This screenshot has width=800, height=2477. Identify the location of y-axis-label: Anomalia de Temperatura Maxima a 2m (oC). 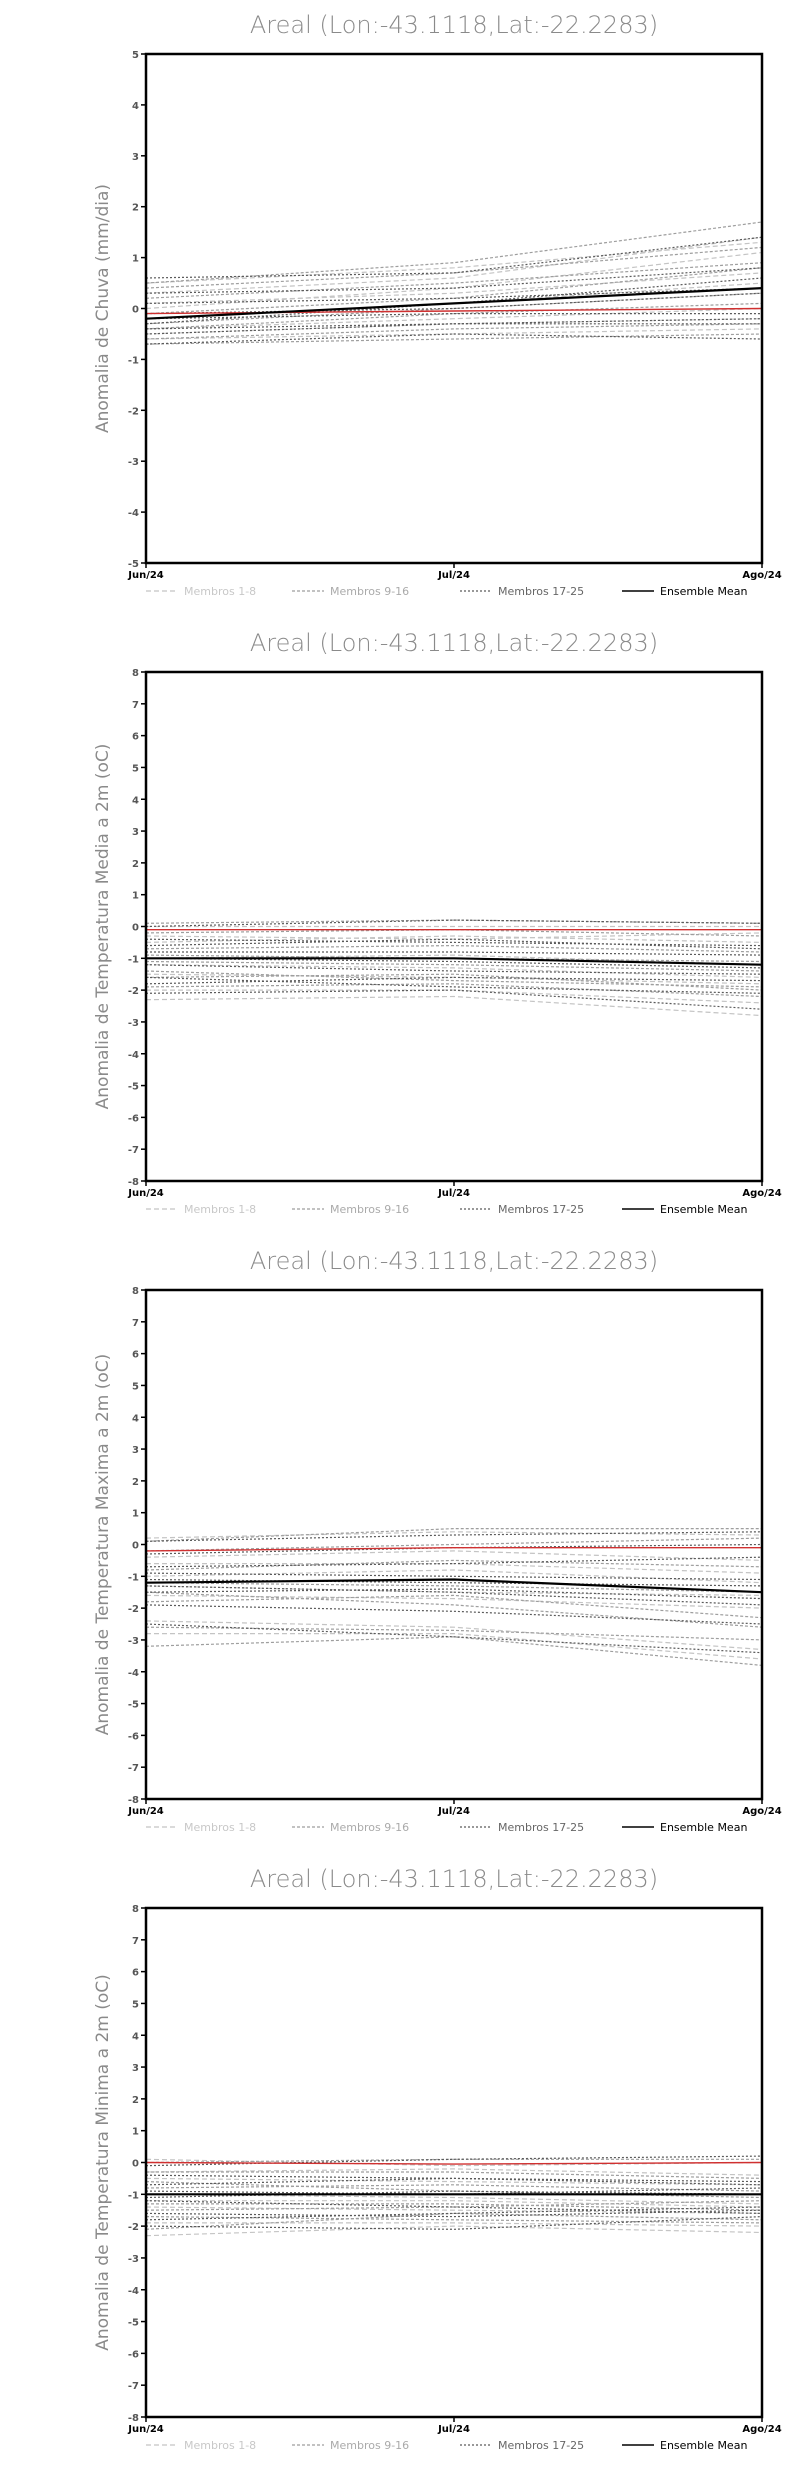
(103, 1545).